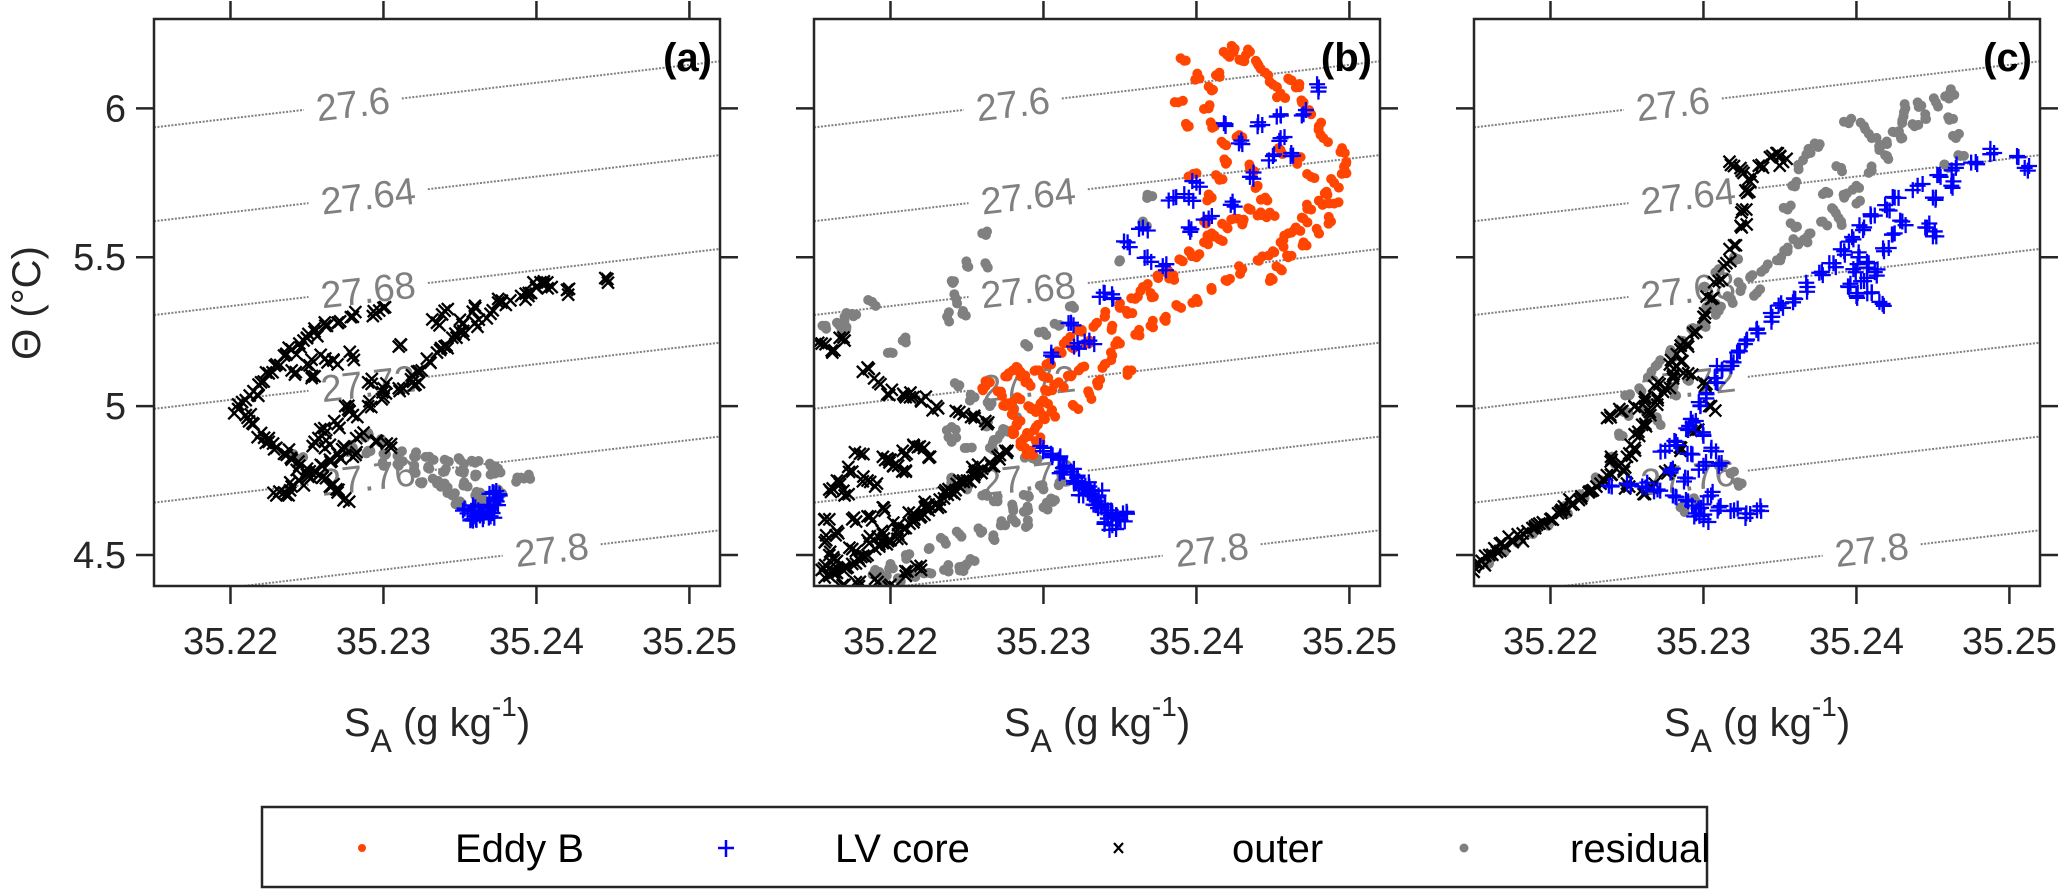 This screenshot has height=891, width=2067. What do you see at coordinates (985, 847) in the screenshot?
I see `legend: Eddy B LV core outer residual` at bounding box center [985, 847].